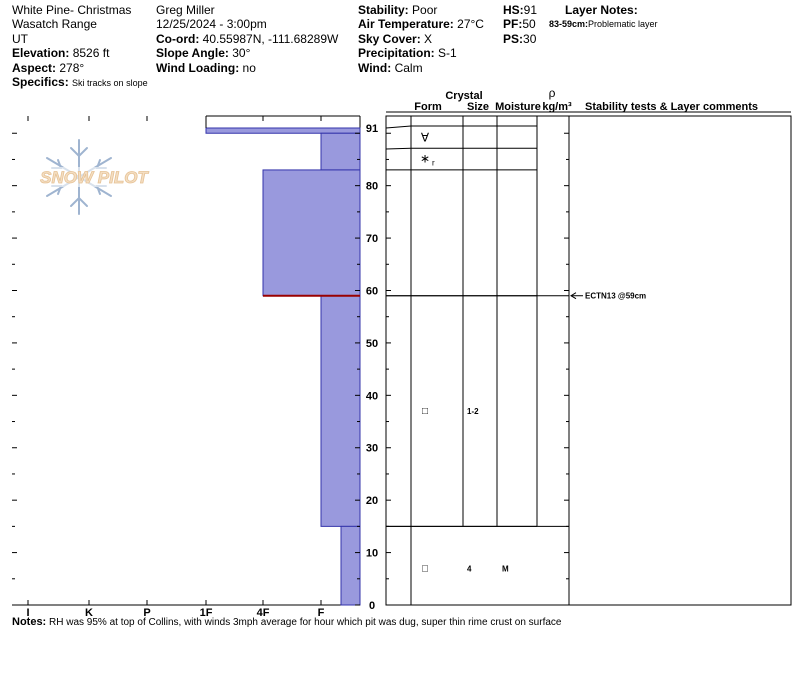 This screenshot has height=676, width=800. I want to click on x-tick-label: P, so click(146, 613).